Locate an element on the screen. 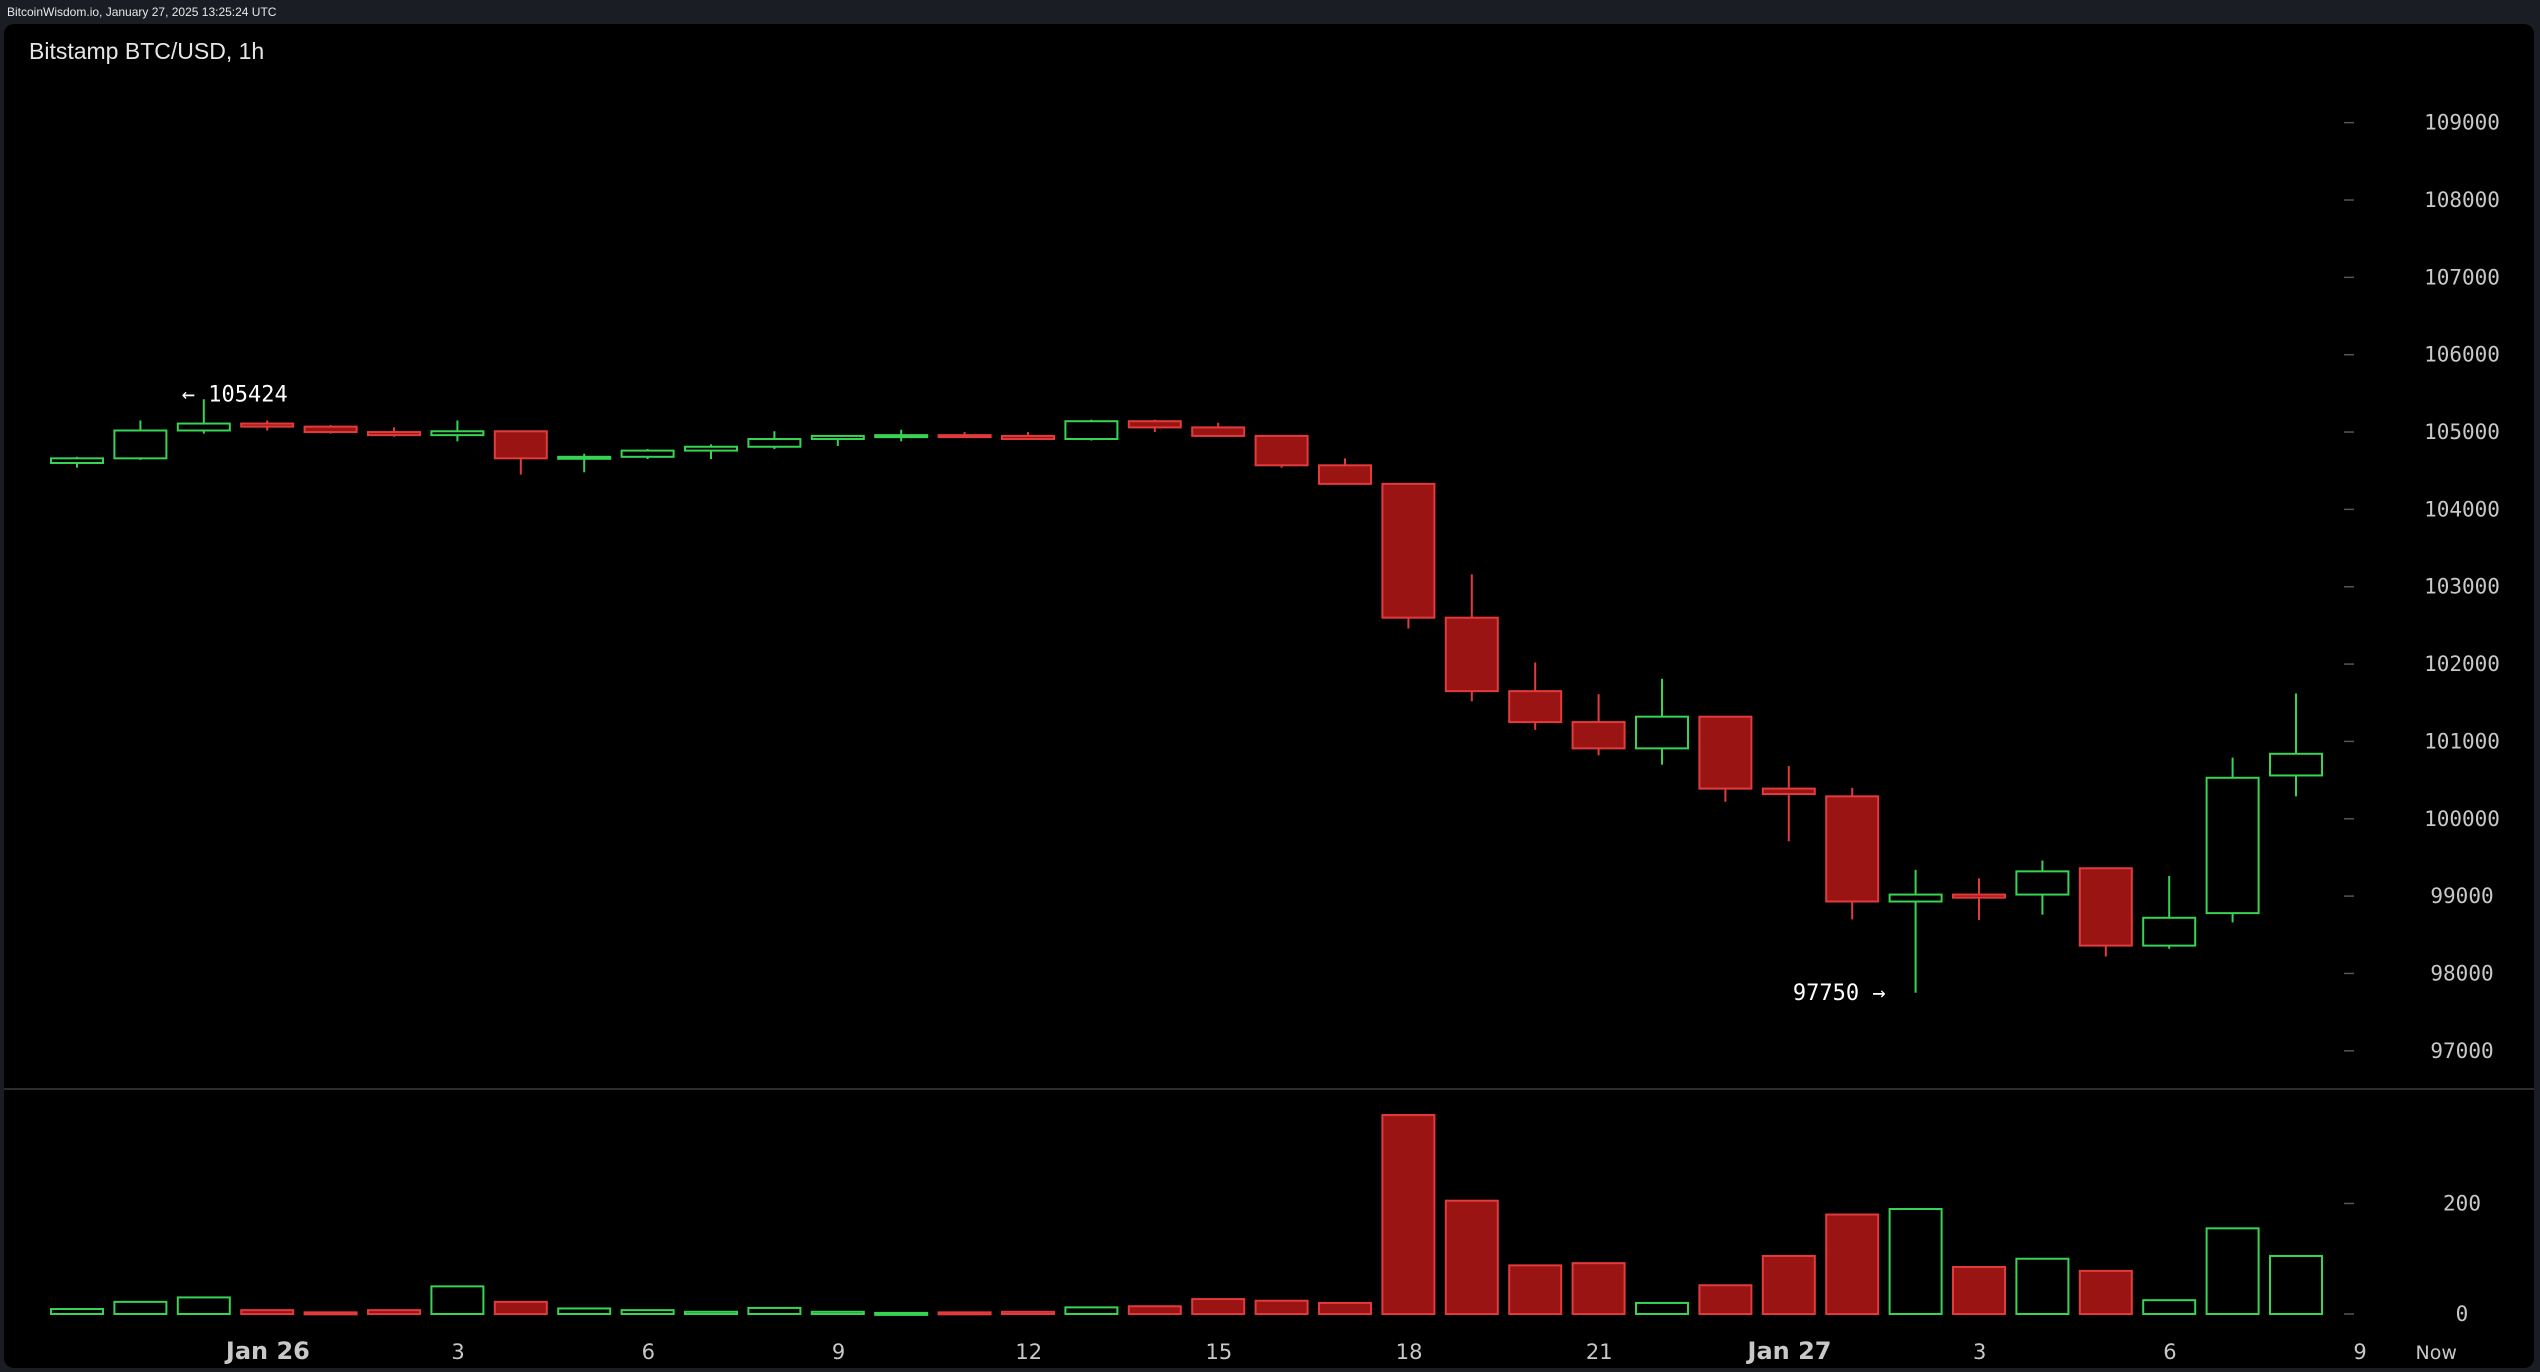 The width and height of the screenshot is (2540, 1372). price-tick-label: 105000 is located at coordinates (2462, 432).